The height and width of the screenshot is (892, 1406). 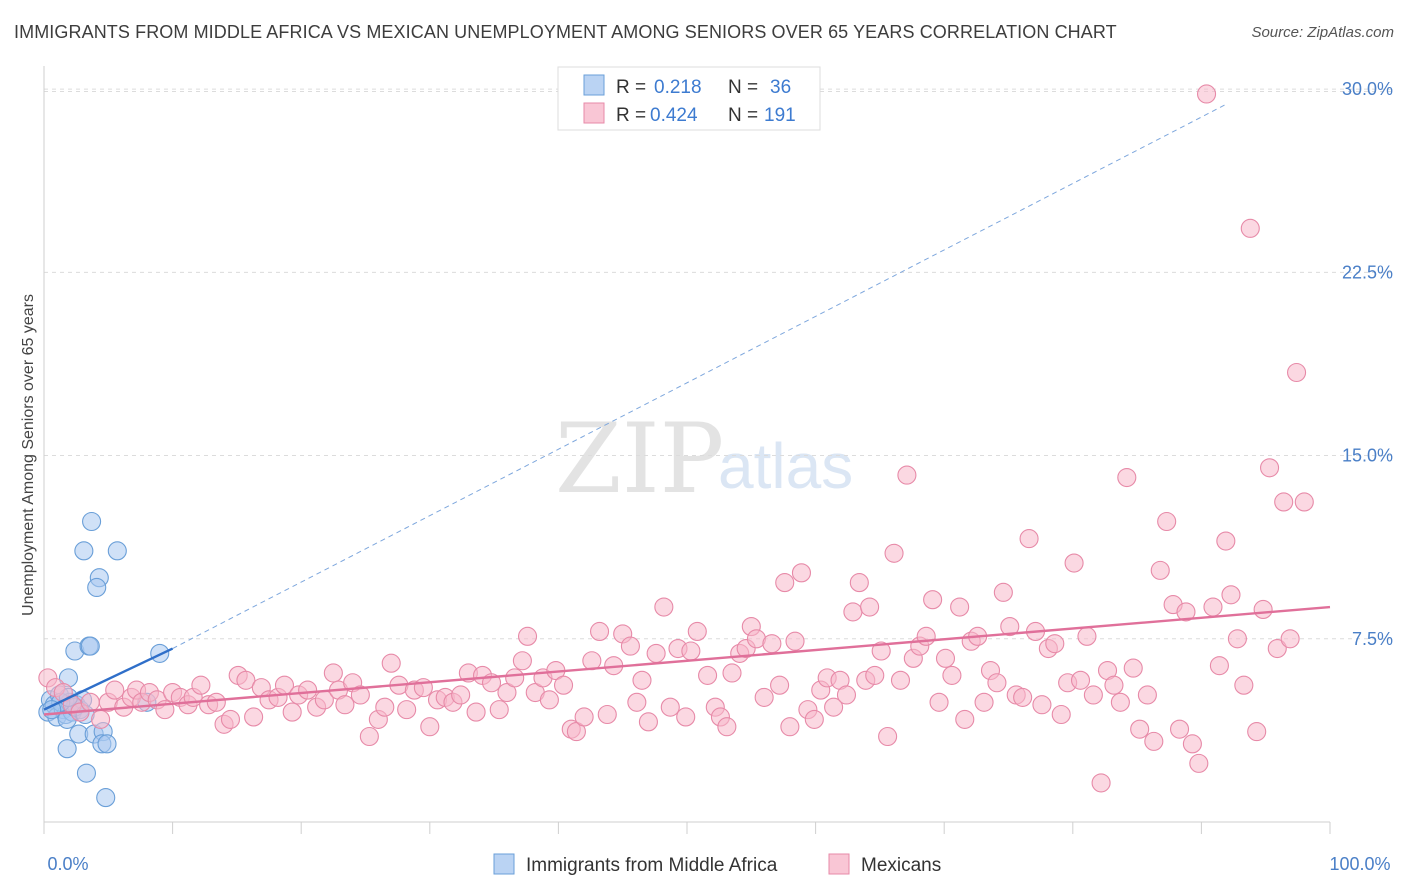 What do you see at coordinates (1322, 32) in the screenshot?
I see `source-credit: Source: ZipAtlas.com` at bounding box center [1322, 32].